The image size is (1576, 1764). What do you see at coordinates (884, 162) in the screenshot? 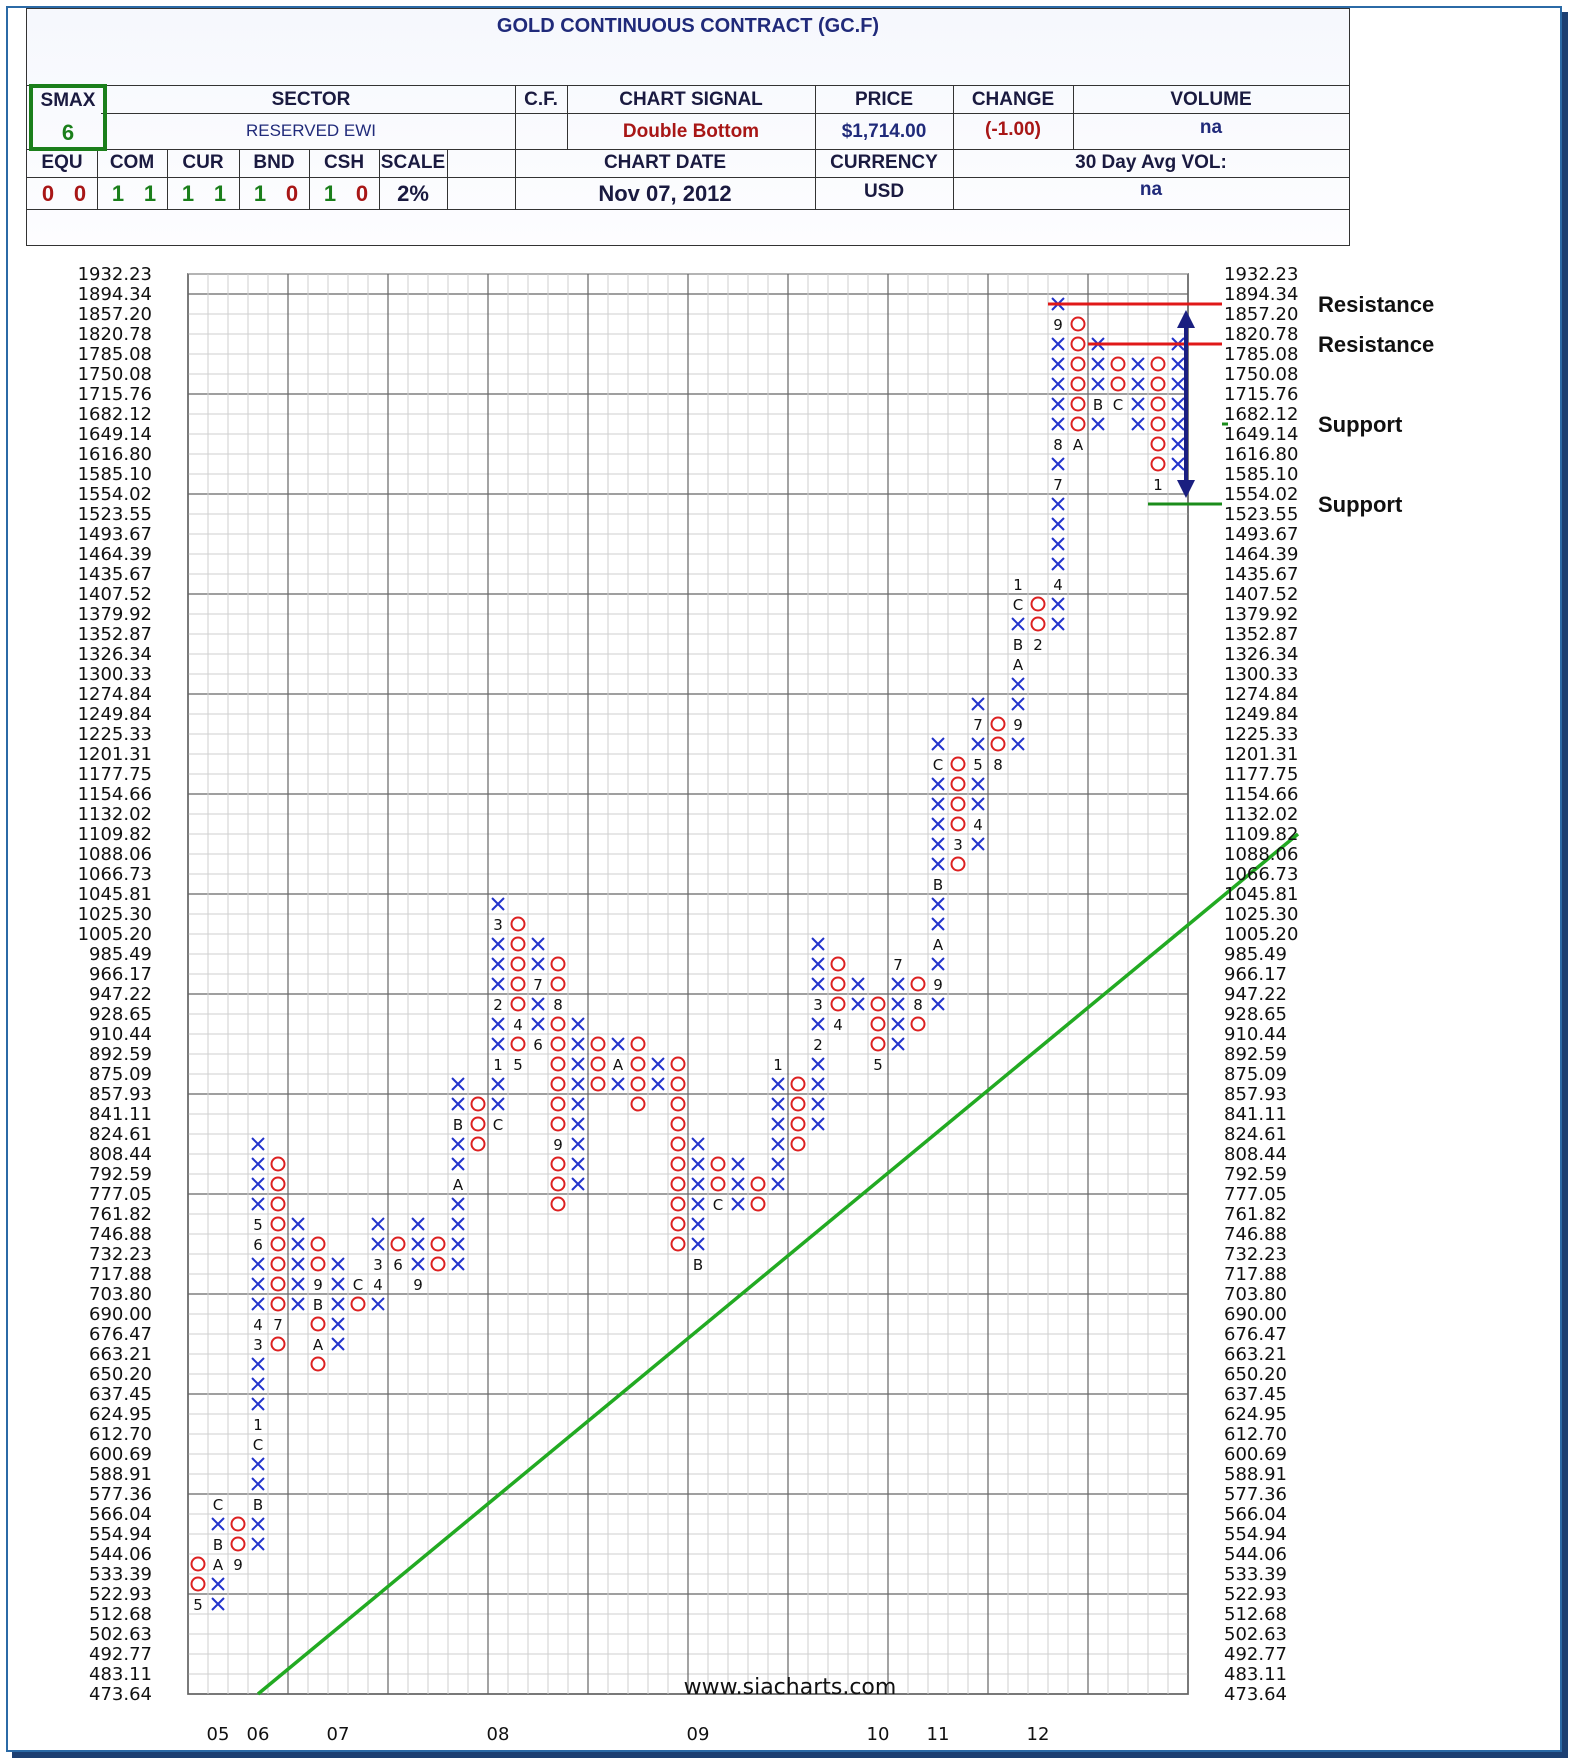
I see `currency-label: CURRENCY` at bounding box center [884, 162].